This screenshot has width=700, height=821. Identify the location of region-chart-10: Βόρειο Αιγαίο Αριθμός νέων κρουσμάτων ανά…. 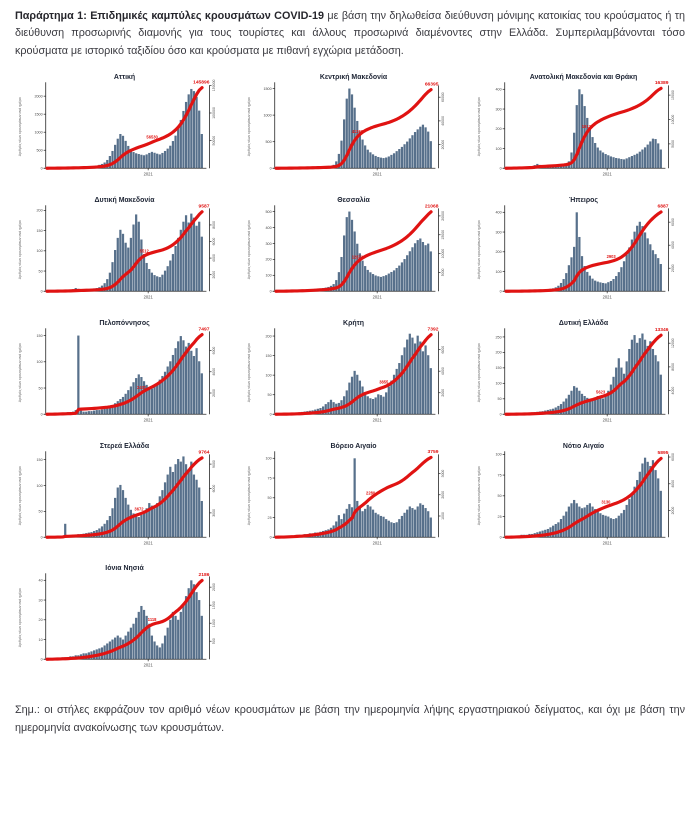
(358, 498).